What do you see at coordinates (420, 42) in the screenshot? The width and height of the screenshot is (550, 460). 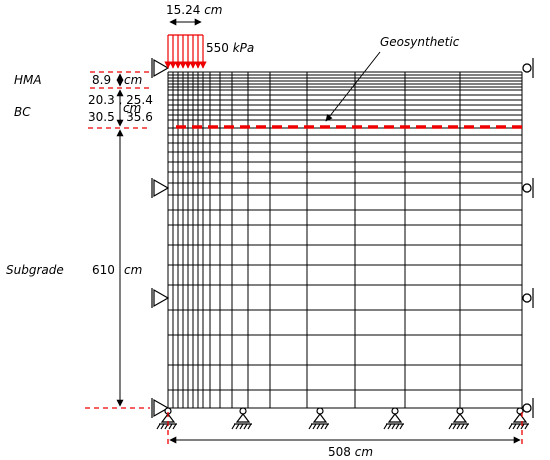 I see `geosynthetic-label: Geosynthetic` at bounding box center [420, 42].